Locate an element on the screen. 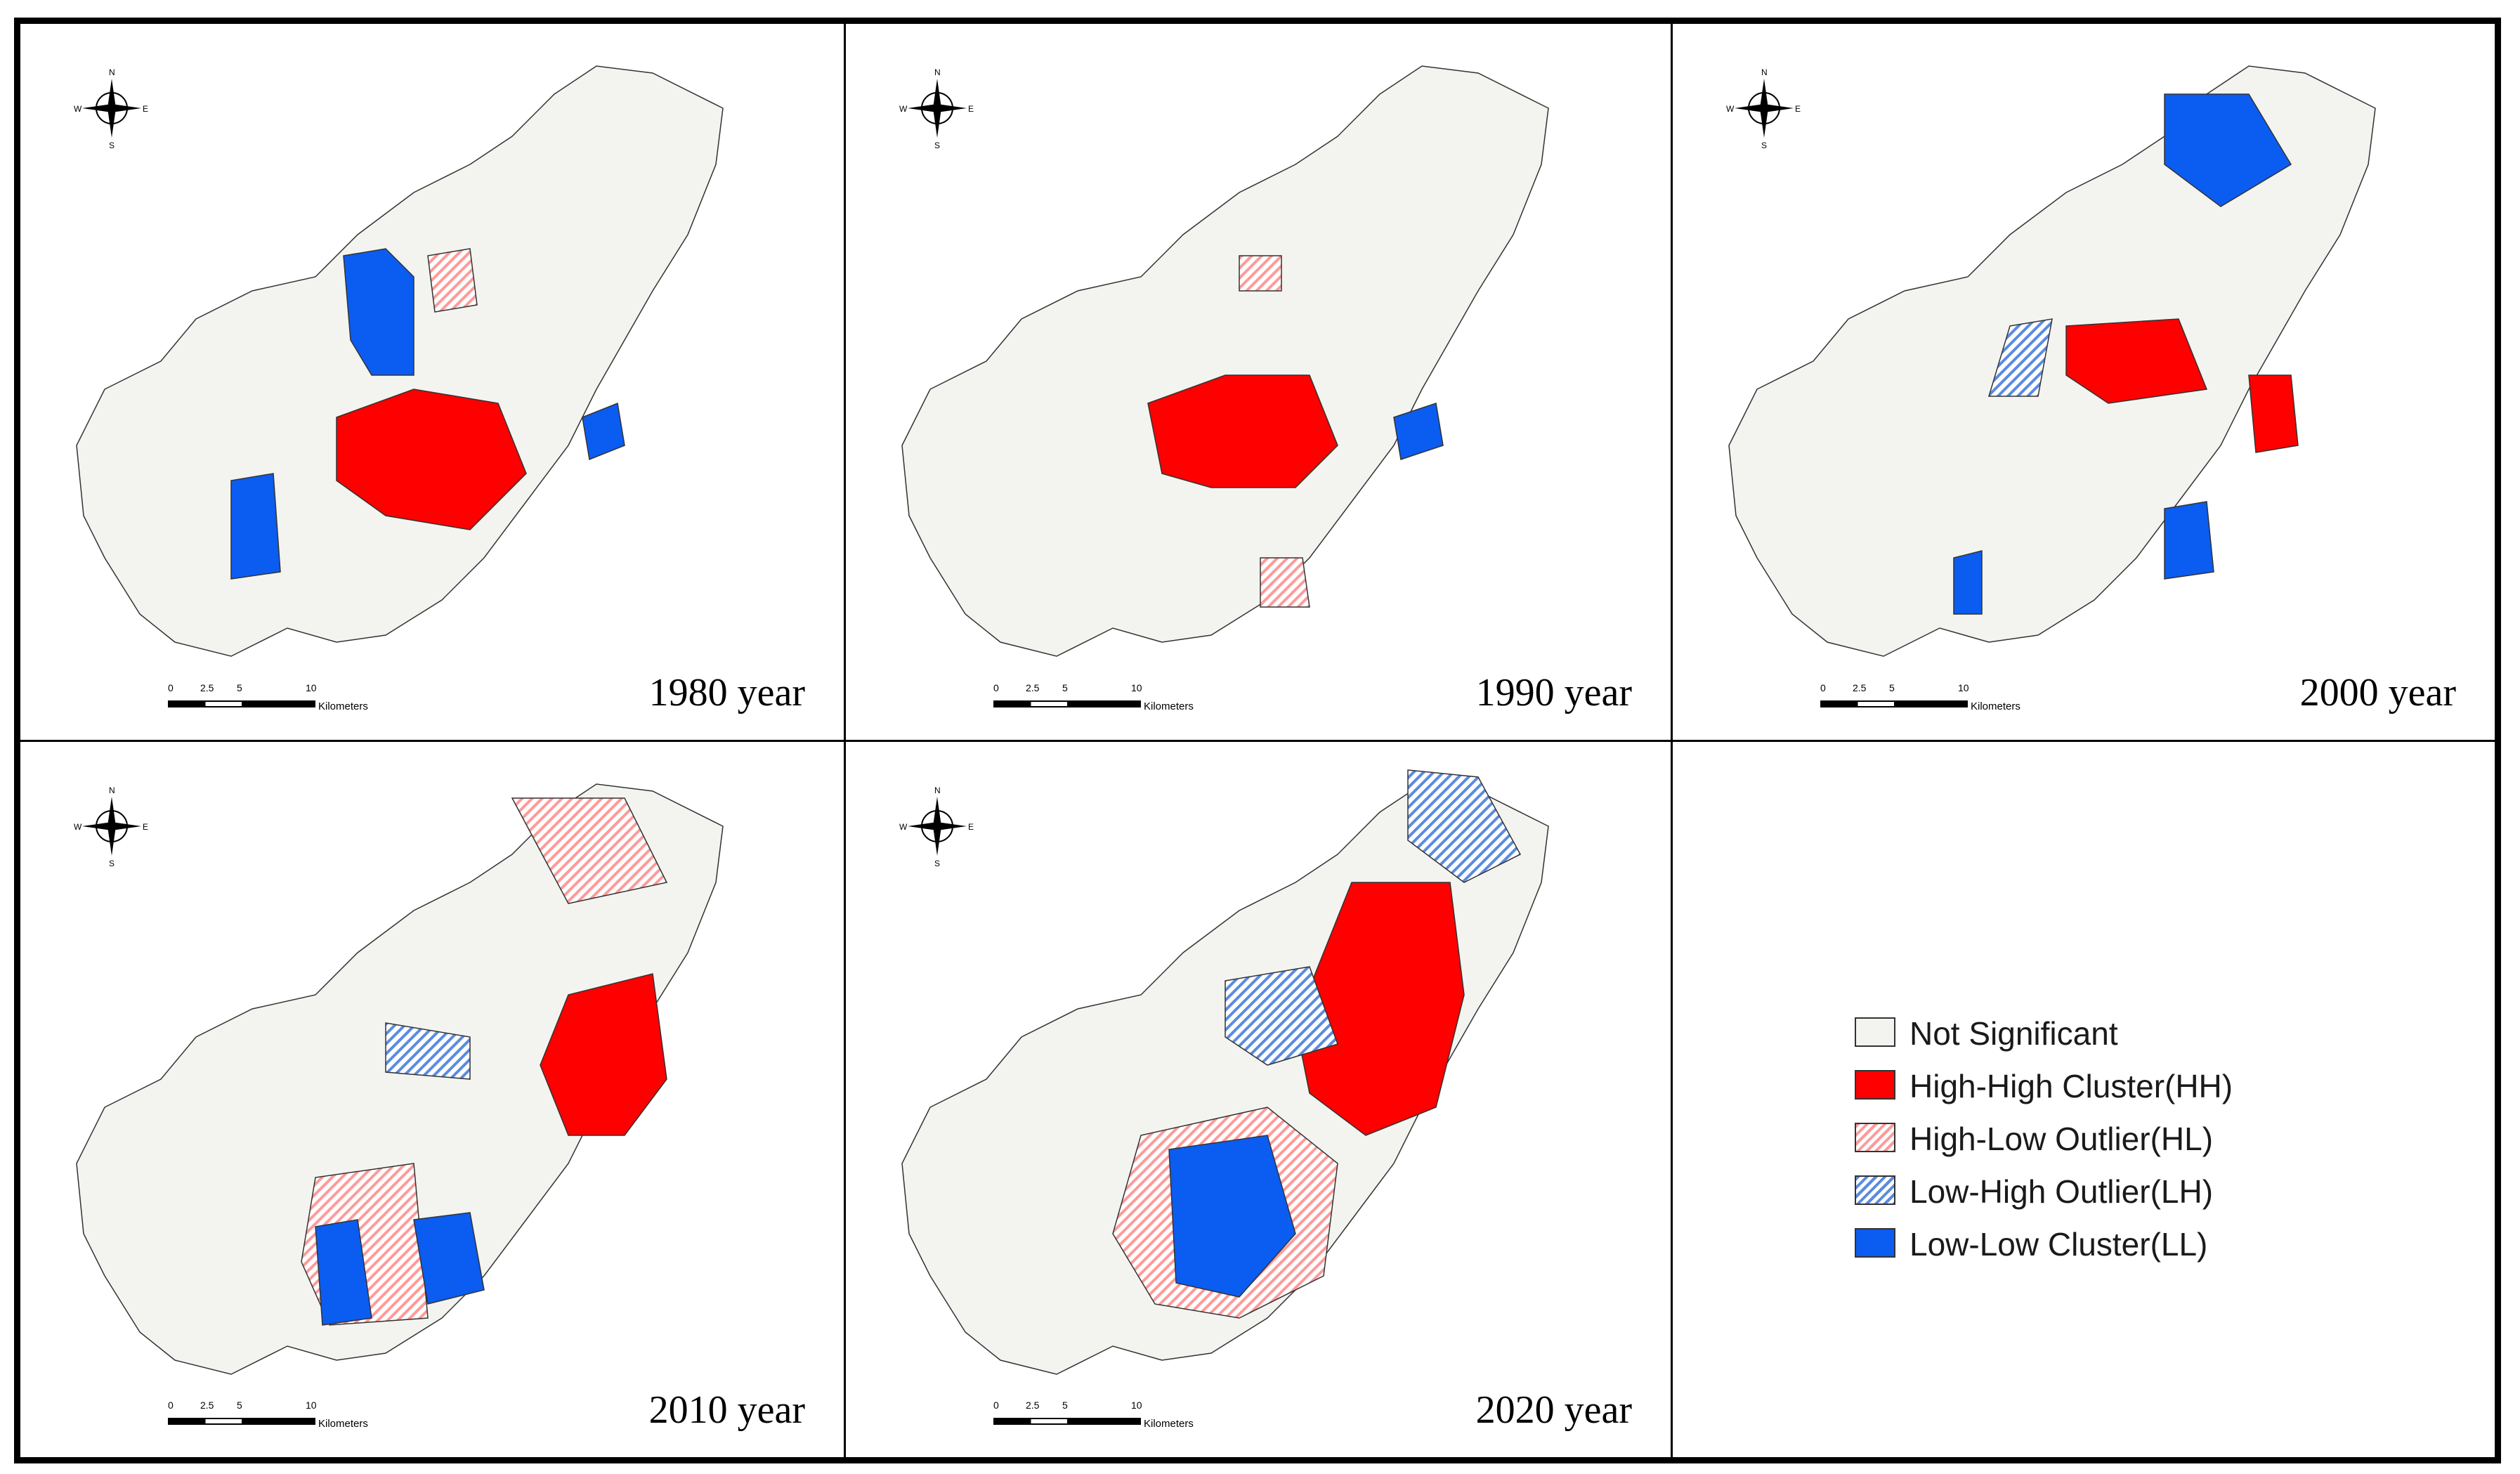 Image resolution: width=2520 pixels, height=1474 pixels. legend-item-lh: Low-High Outlier(LH) is located at coordinates (2100, 1191).